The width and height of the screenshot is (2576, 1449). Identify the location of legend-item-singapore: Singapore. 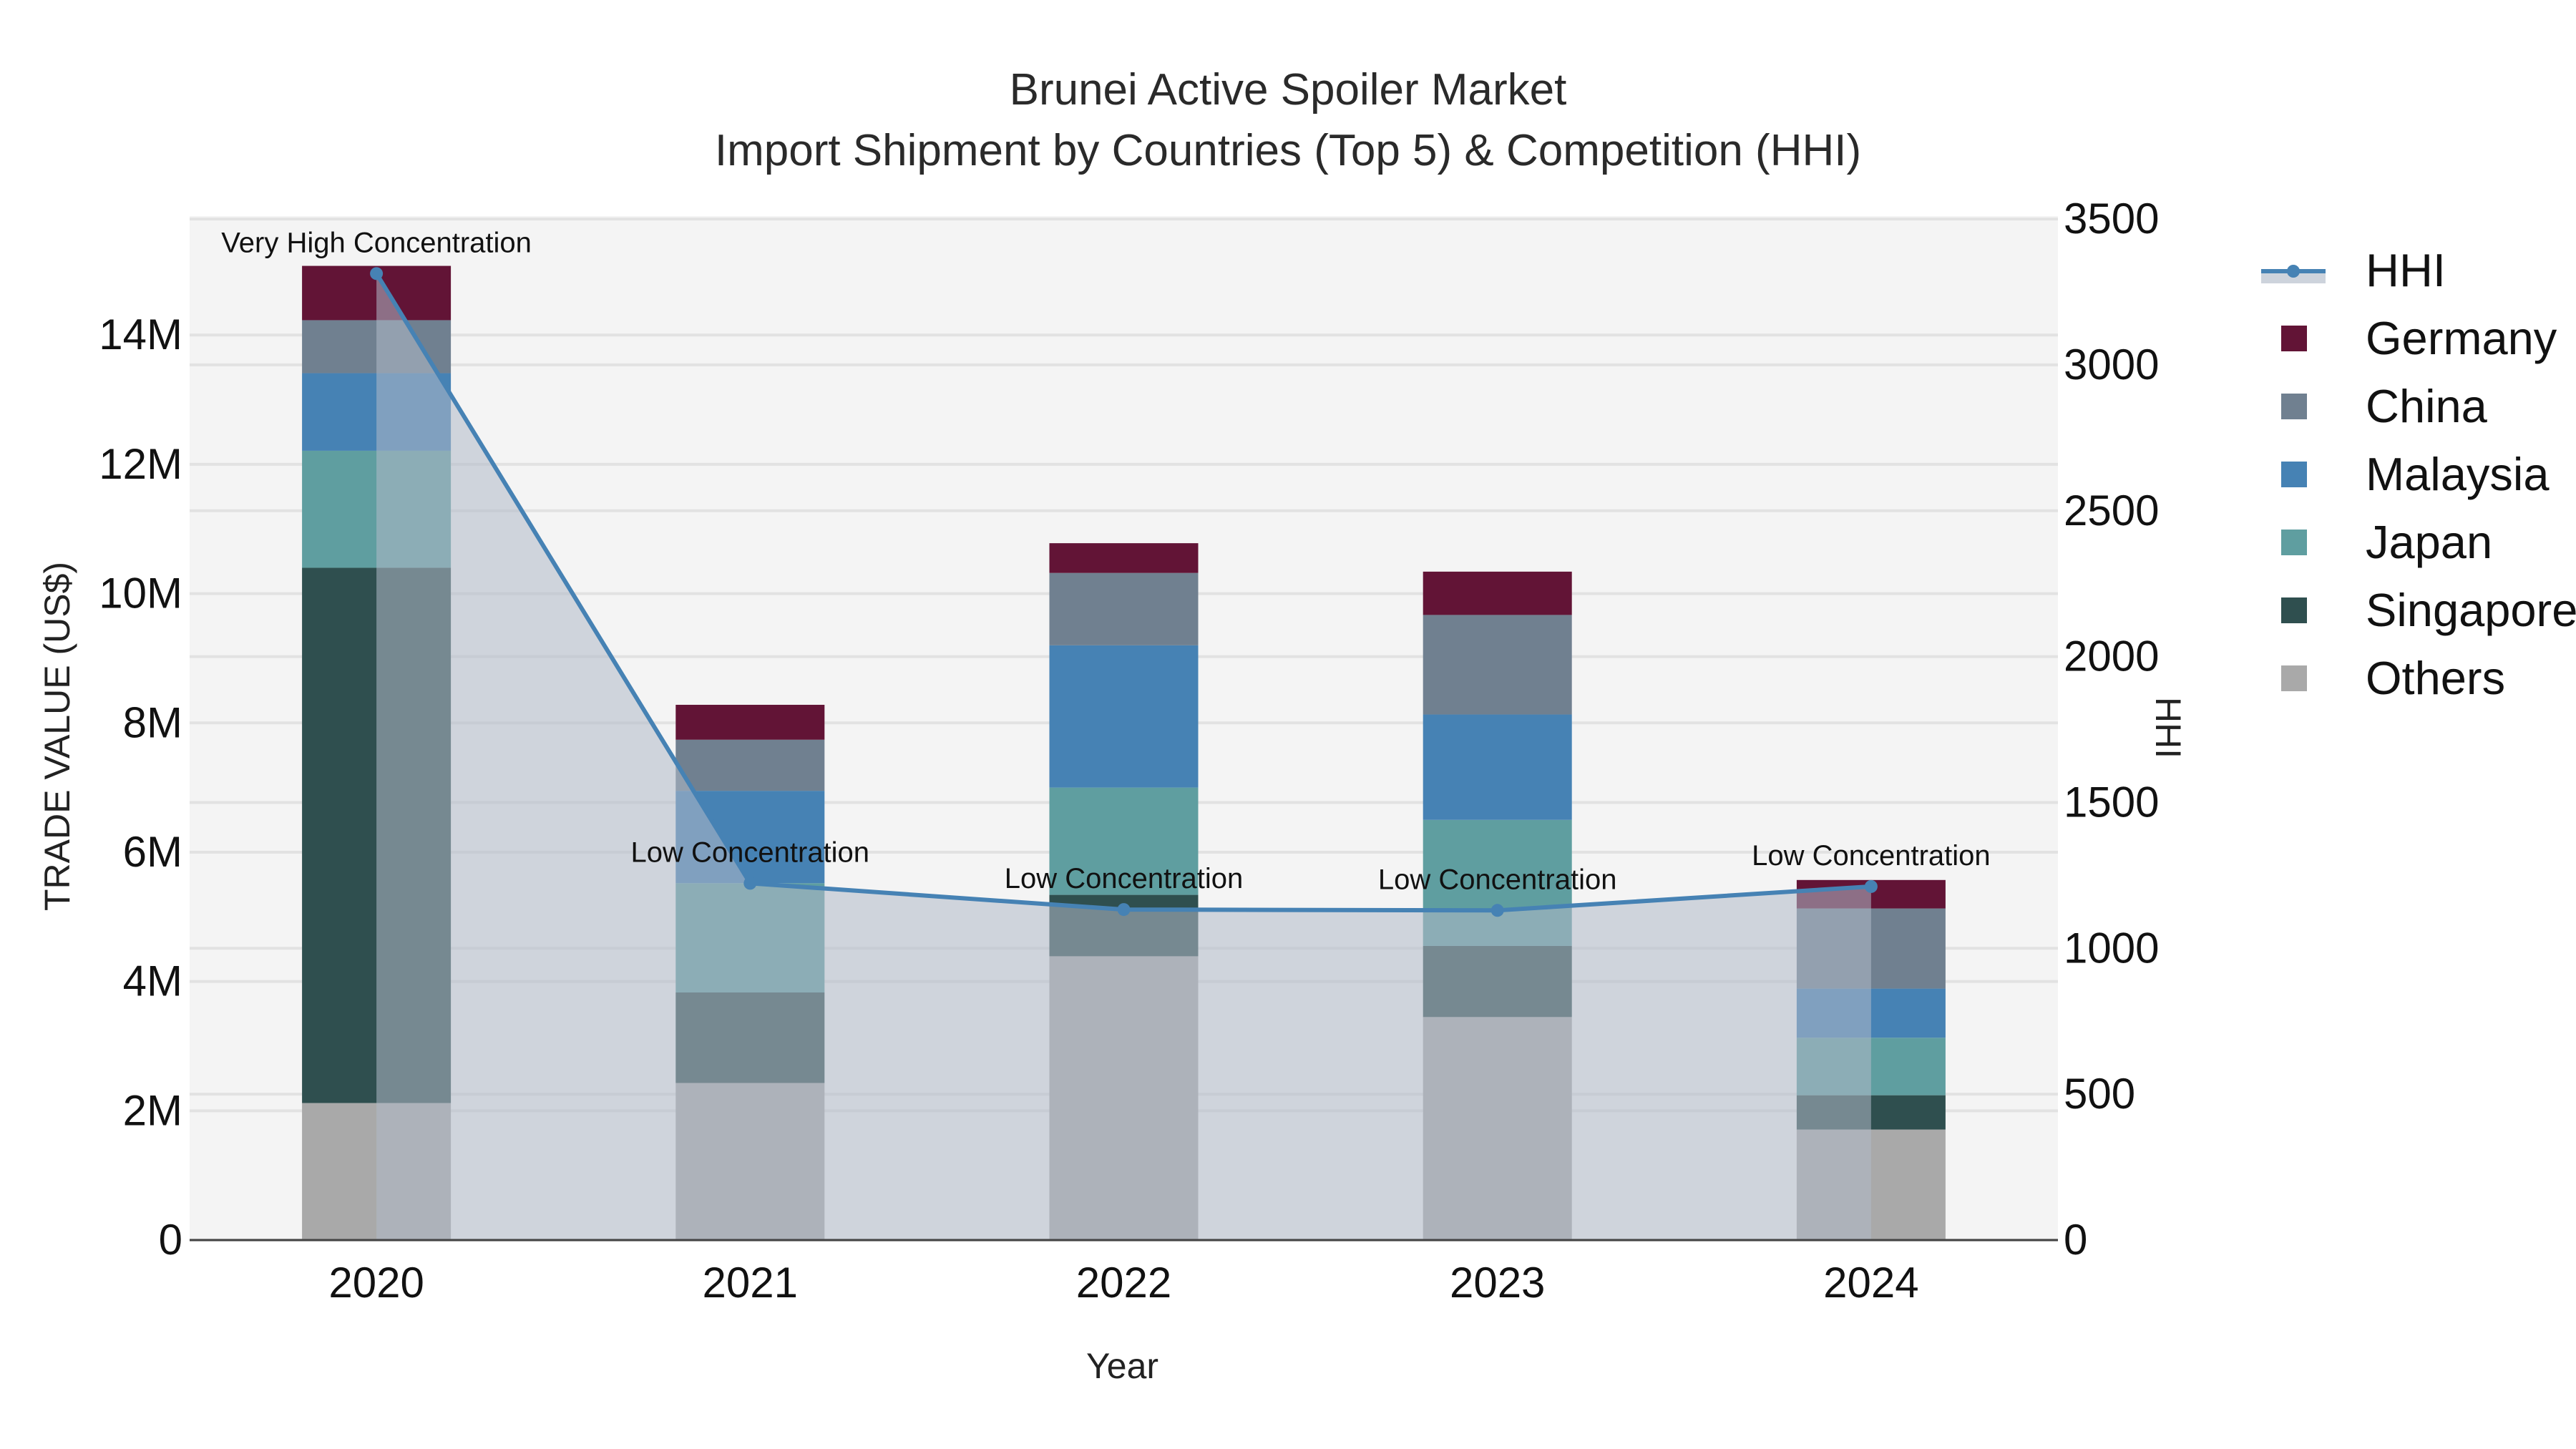
(2415, 610).